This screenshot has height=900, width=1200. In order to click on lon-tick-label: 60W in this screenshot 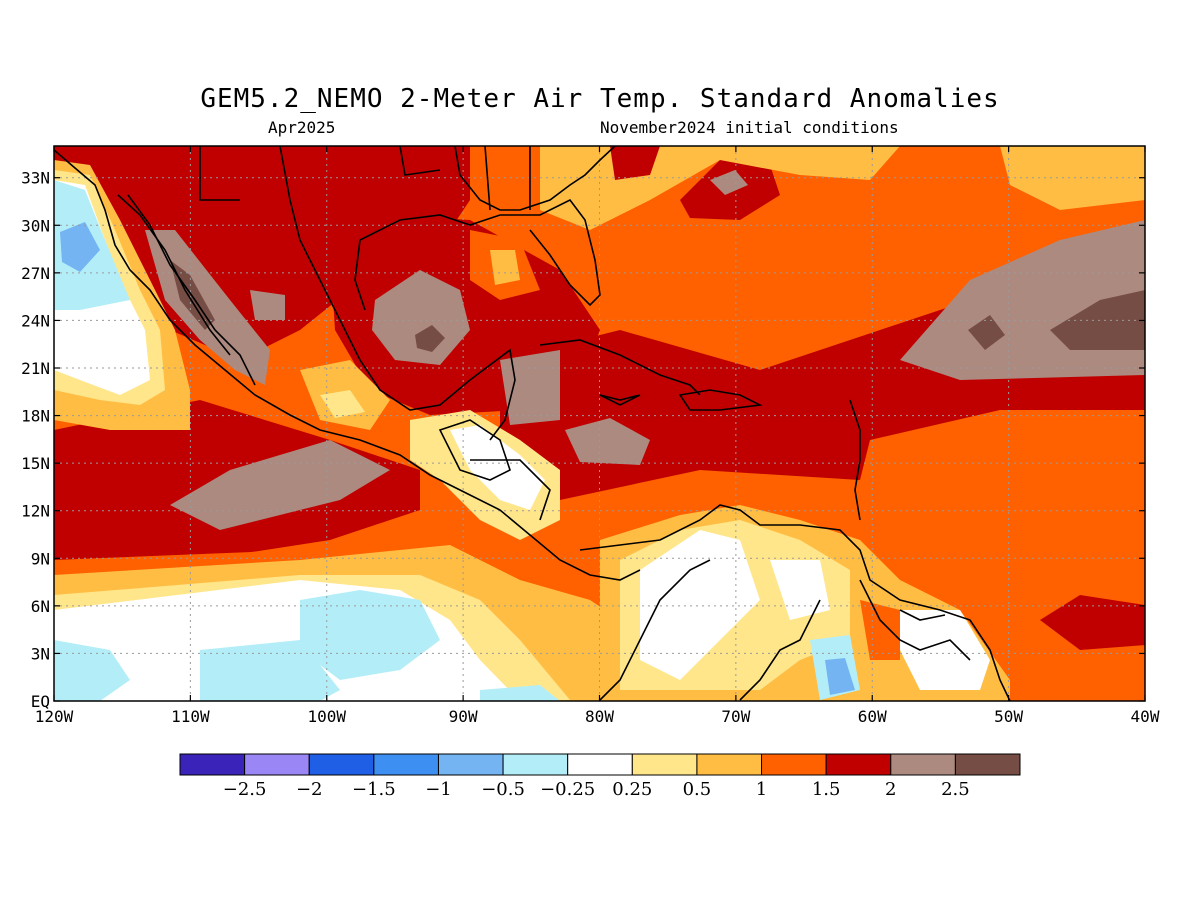, I will do `click(872, 716)`.